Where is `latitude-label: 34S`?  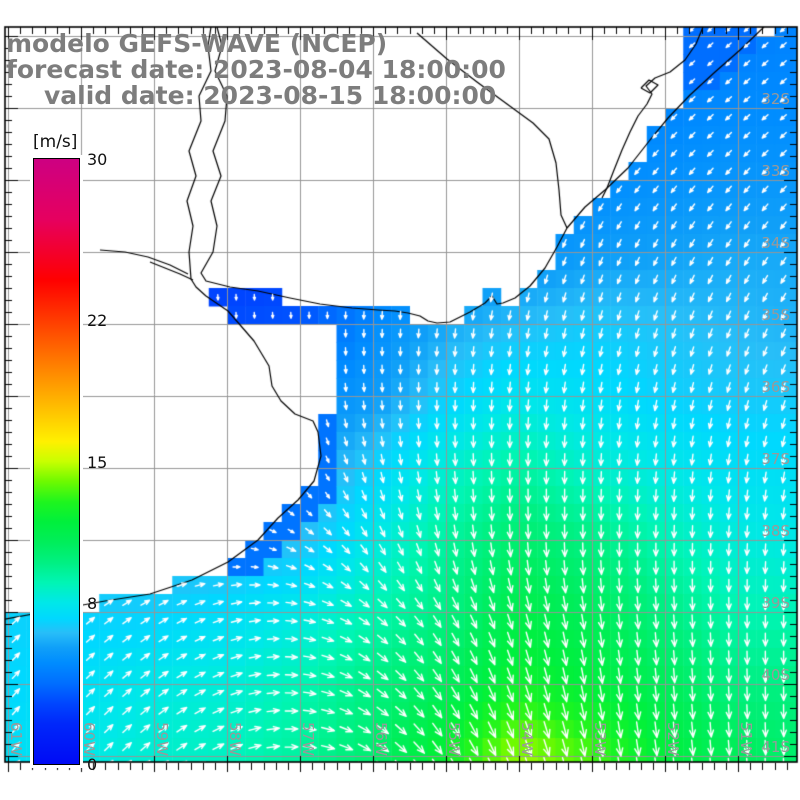 latitude-label: 34S is located at coordinates (775, 243).